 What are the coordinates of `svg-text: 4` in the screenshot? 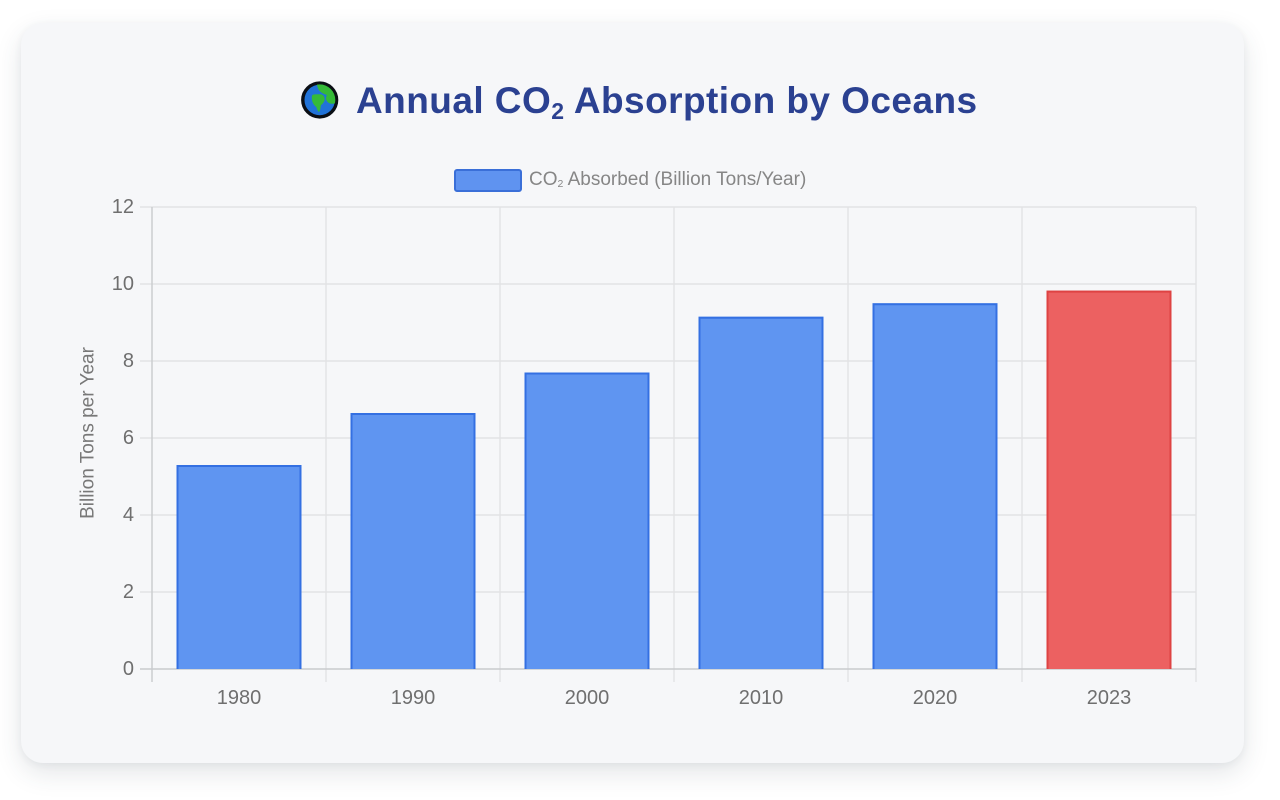 It's located at (128, 515).